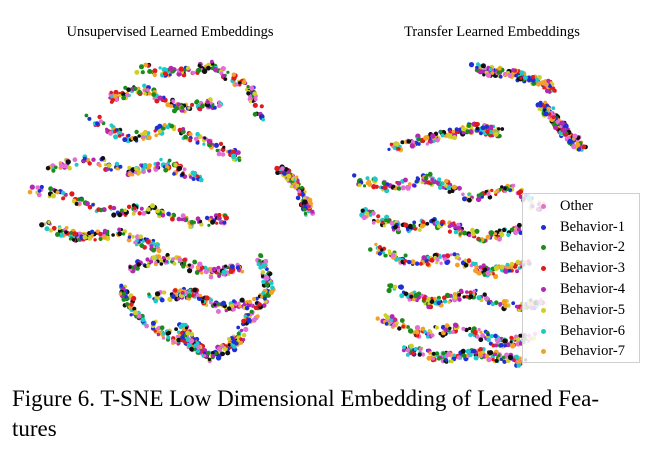  I want to click on right-panel-title: Transfer Learned Embeddings, so click(492, 32).